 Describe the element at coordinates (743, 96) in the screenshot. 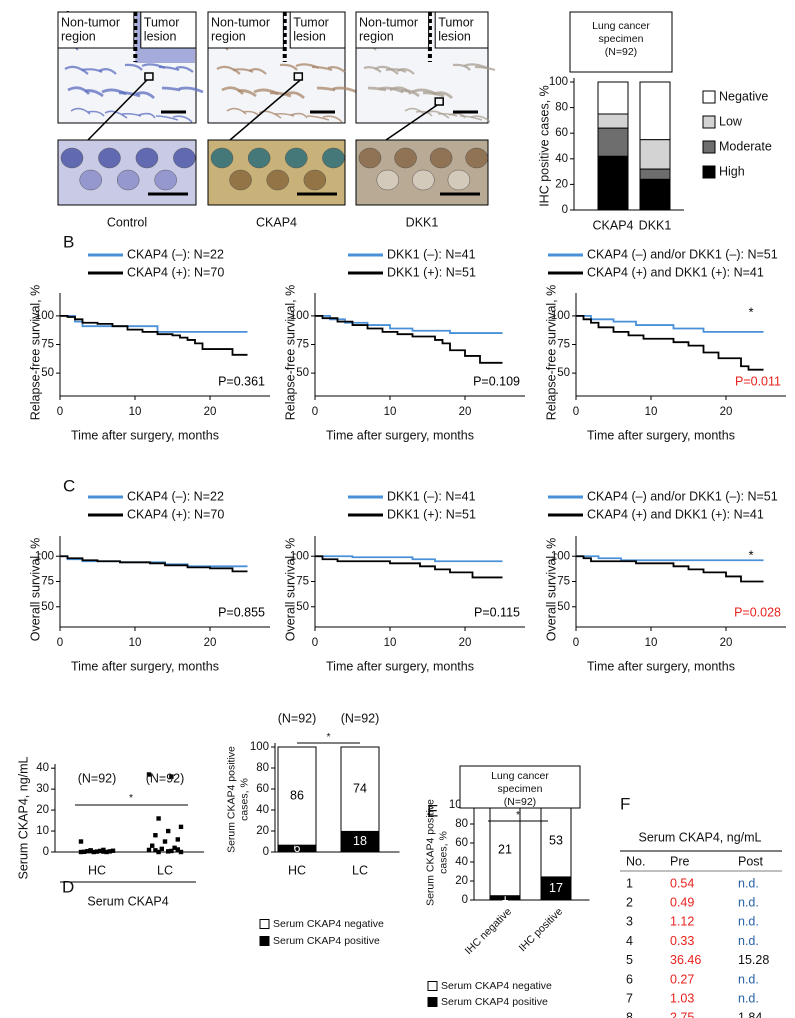

I see `legend-label: Negative` at that location.